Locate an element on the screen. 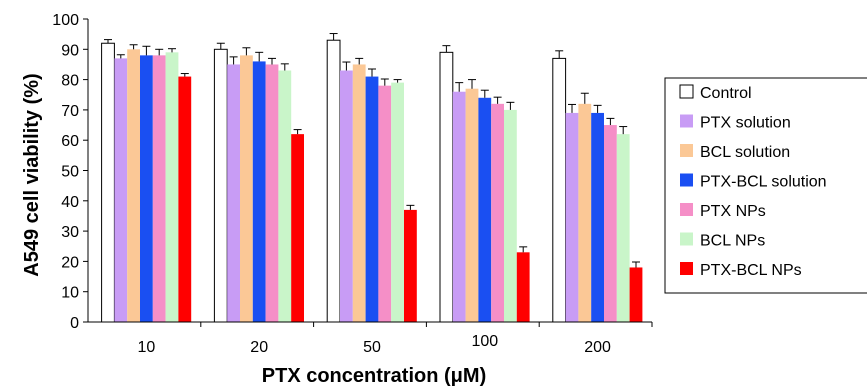  legend-label: PTX NPs is located at coordinates (733, 211).